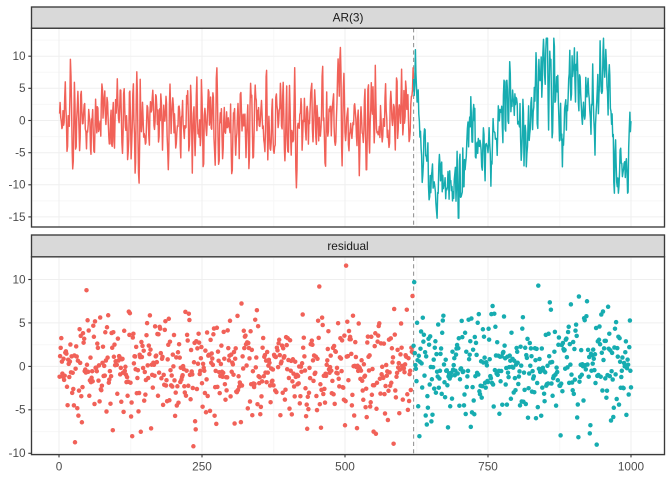 The image size is (672, 485). Describe the element at coordinates (347, 246) in the screenshot. I see `svg-text: residual` at that location.